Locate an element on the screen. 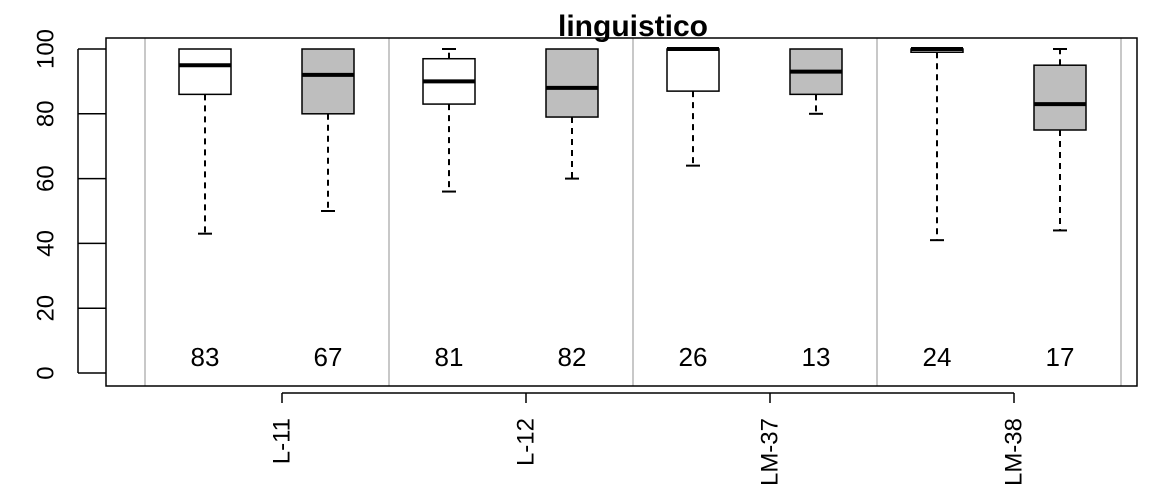 This screenshot has width=1149, height=484. y-tick-label: 60 is located at coordinates (46, 178).